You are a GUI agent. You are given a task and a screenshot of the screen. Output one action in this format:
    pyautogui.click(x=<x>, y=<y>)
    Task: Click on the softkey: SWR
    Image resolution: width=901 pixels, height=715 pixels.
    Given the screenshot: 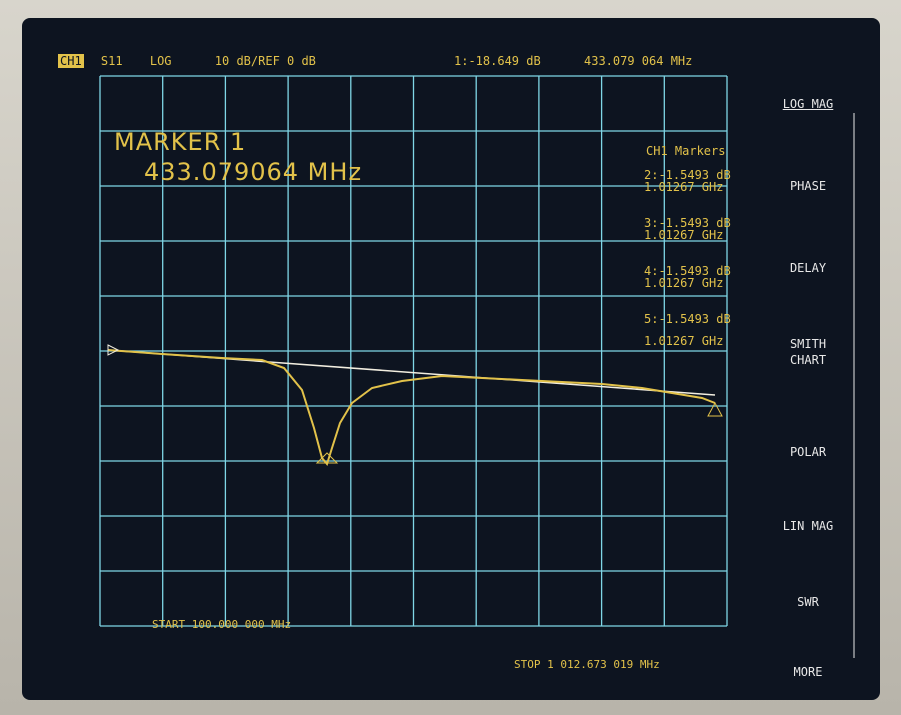 What is the action you would take?
    pyautogui.click(x=808, y=602)
    